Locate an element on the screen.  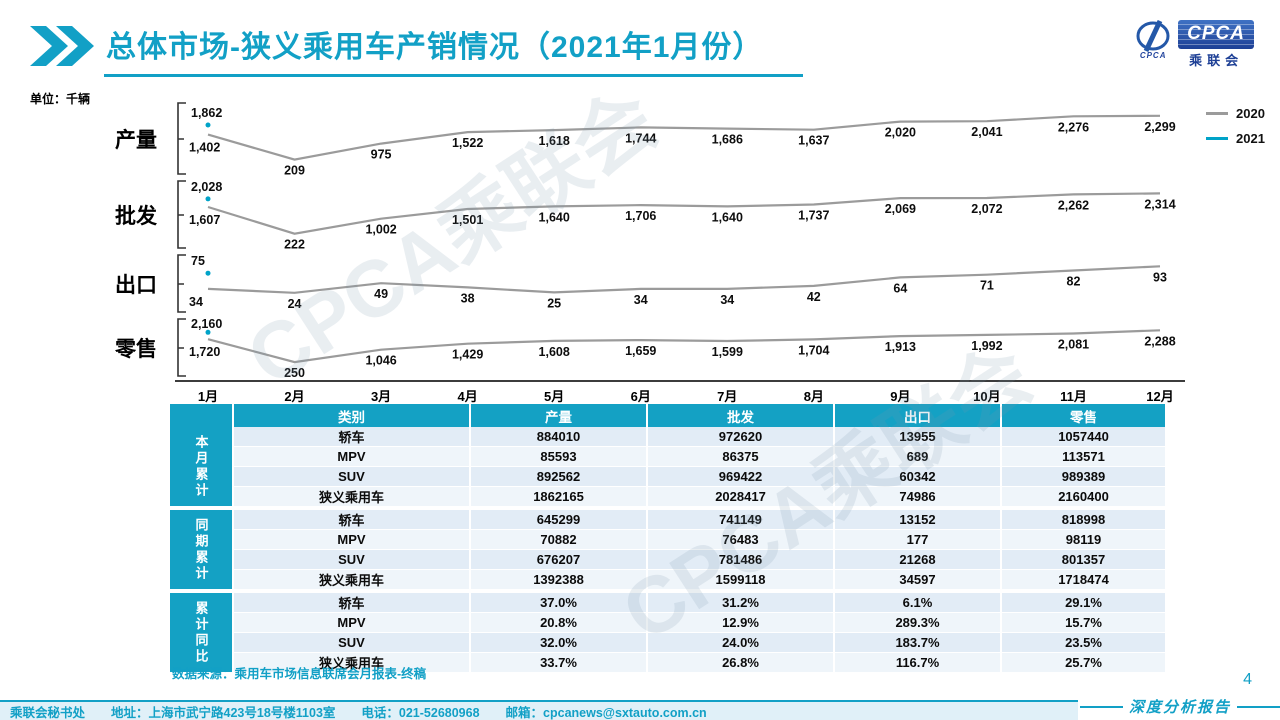
cpca-swoosh-icon is located at coordinates (1153, 36).